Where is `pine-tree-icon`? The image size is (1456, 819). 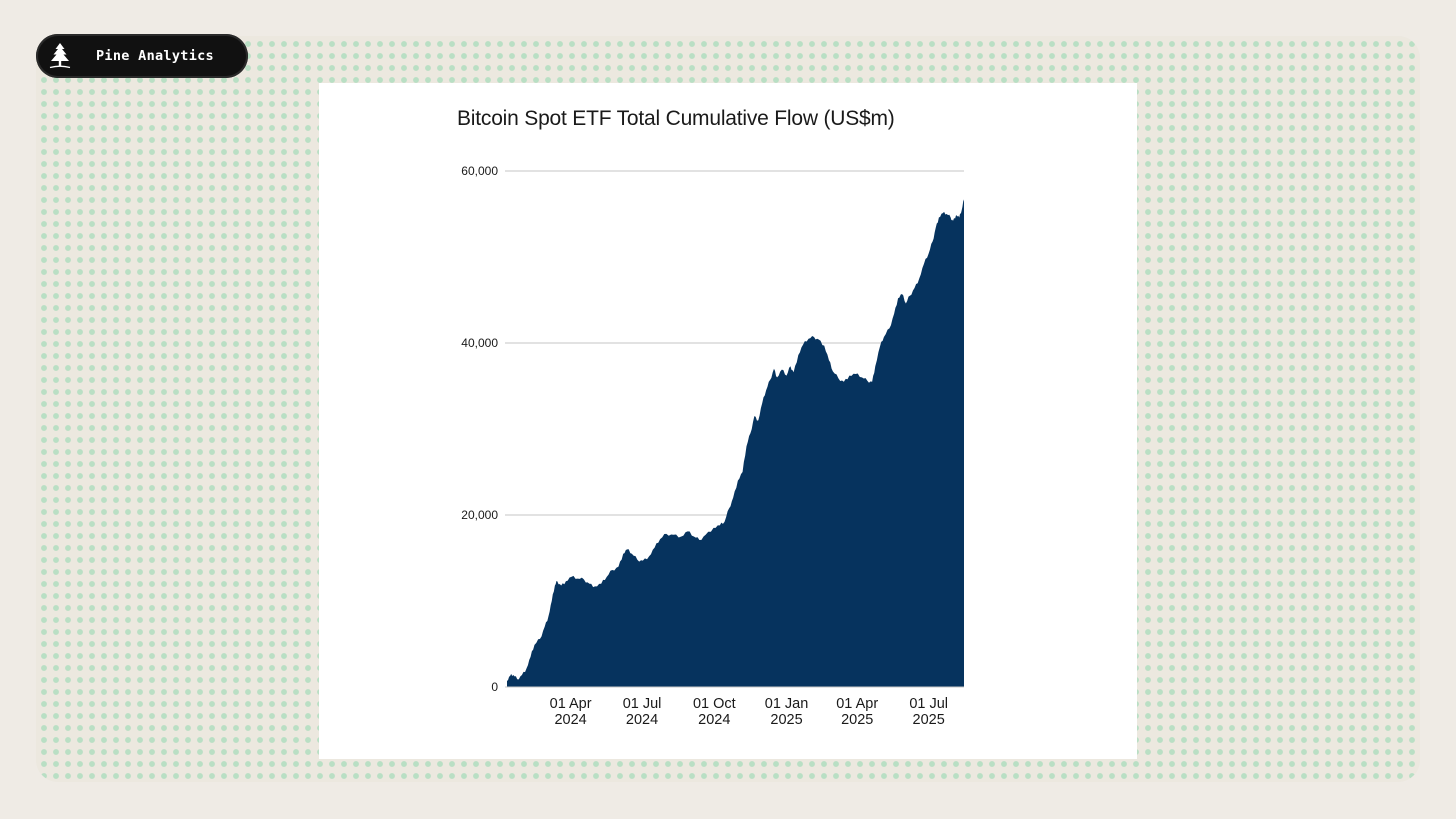
pine-tree-icon is located at coordinates (60, 56).